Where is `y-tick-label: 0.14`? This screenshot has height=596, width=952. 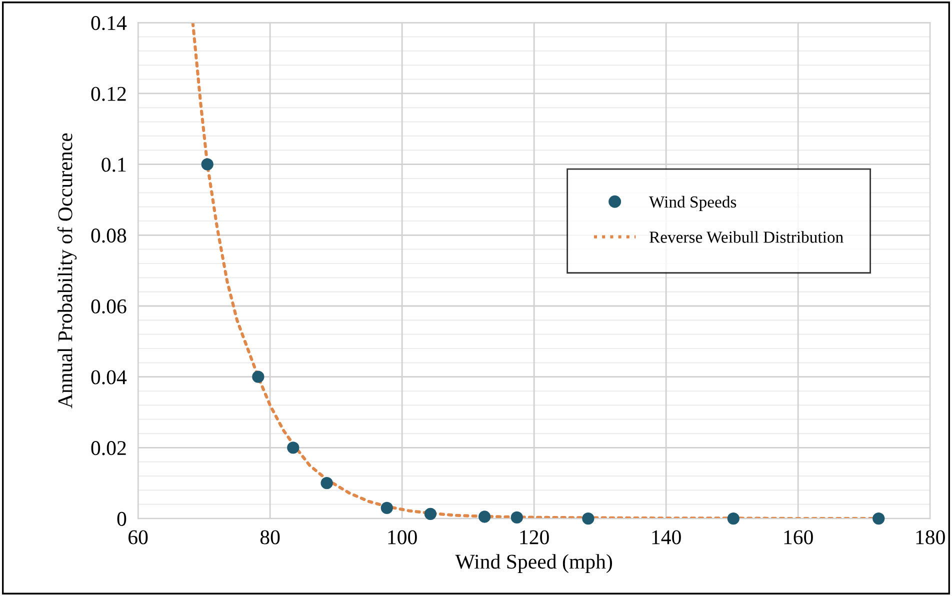
y-tick-label: 0.14 is located at coordinates (109, 23).